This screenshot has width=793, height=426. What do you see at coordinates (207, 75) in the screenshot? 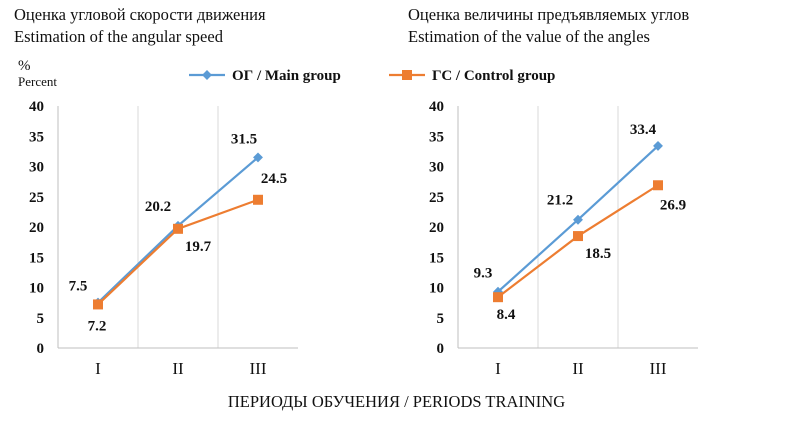
I see `legend-main-marker` at bounding box center [207, 75].